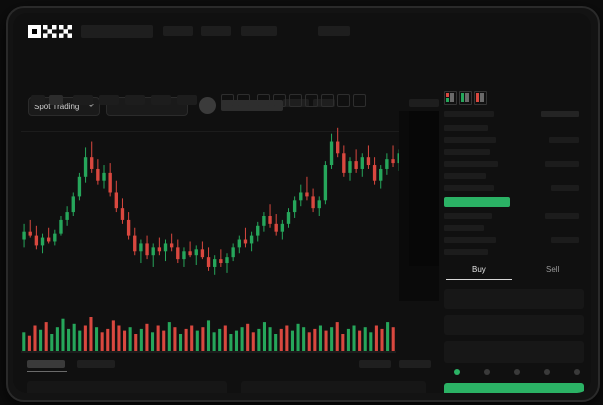  I want to click on volume-chart, so click(208, 333).